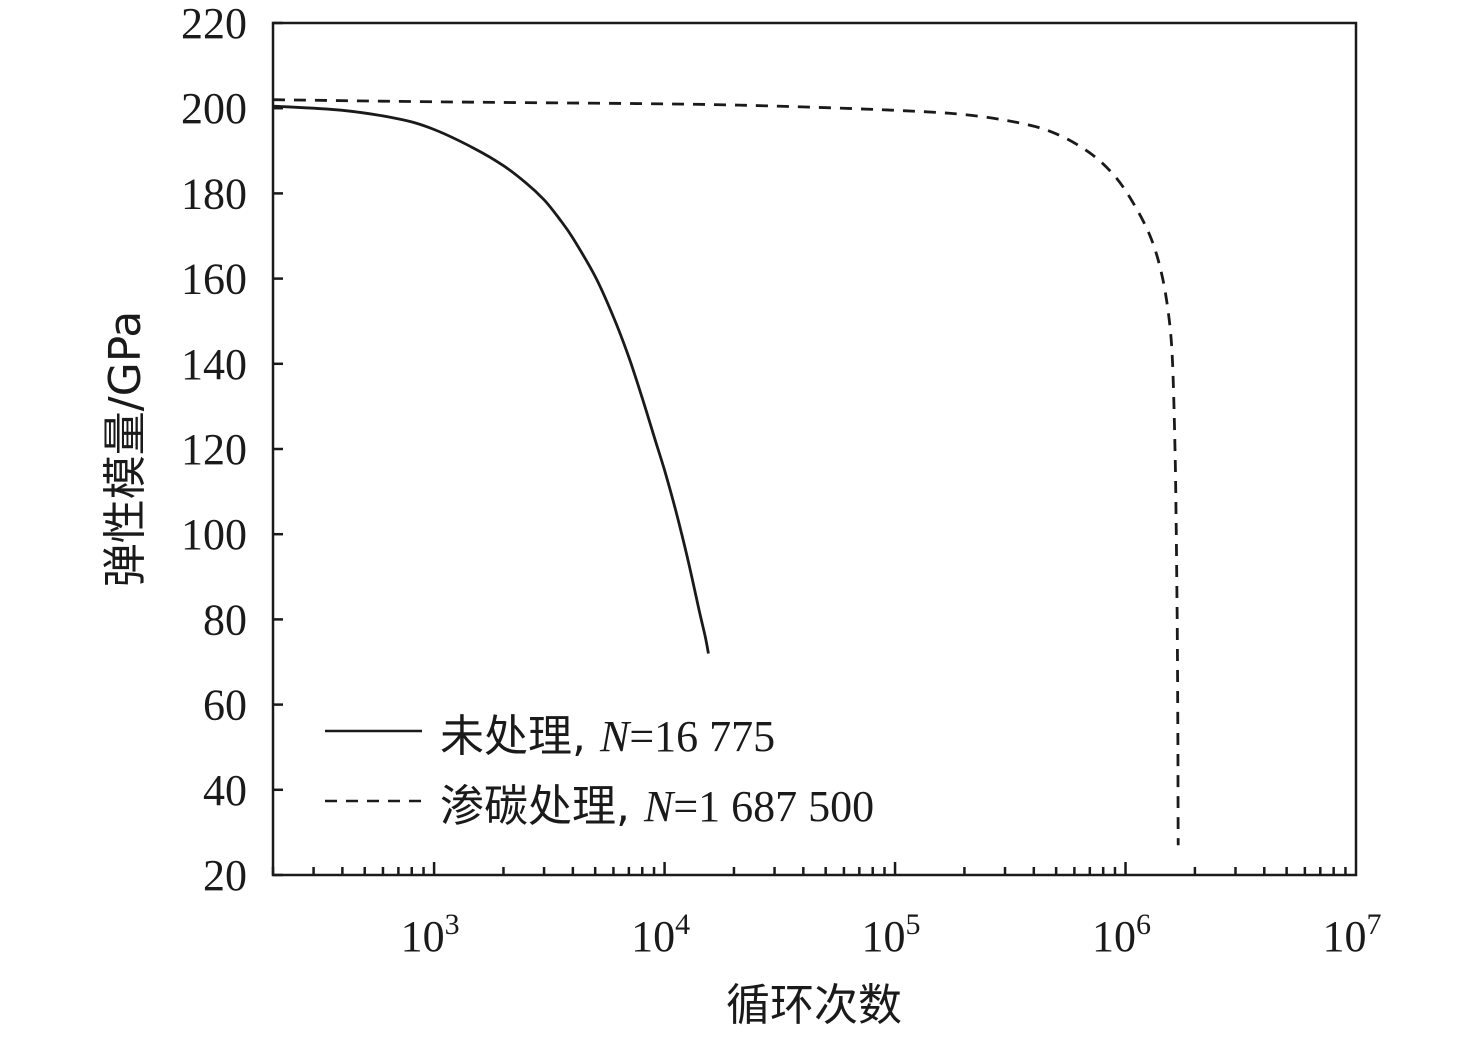 This screenshot has height=1037, width=1476. Describe the element at coordinates (773, 806) in the screenshot. I see `legend-label-carburized-value: =1 687 500` at that location.